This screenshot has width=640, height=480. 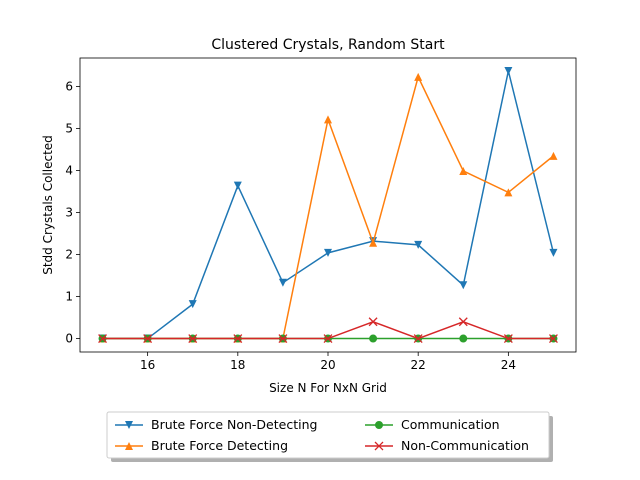 What do you see at coordinates (69, 339) in the screenshot?
I see `y-tick-label: 0` at bounding box center [69, 339].